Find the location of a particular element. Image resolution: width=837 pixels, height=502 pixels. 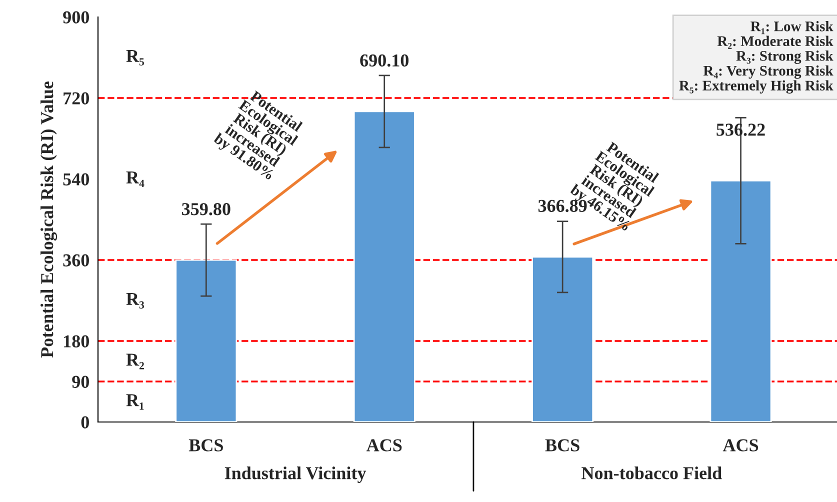

y-tick-label: 0 is located at coordinates (85, 422).